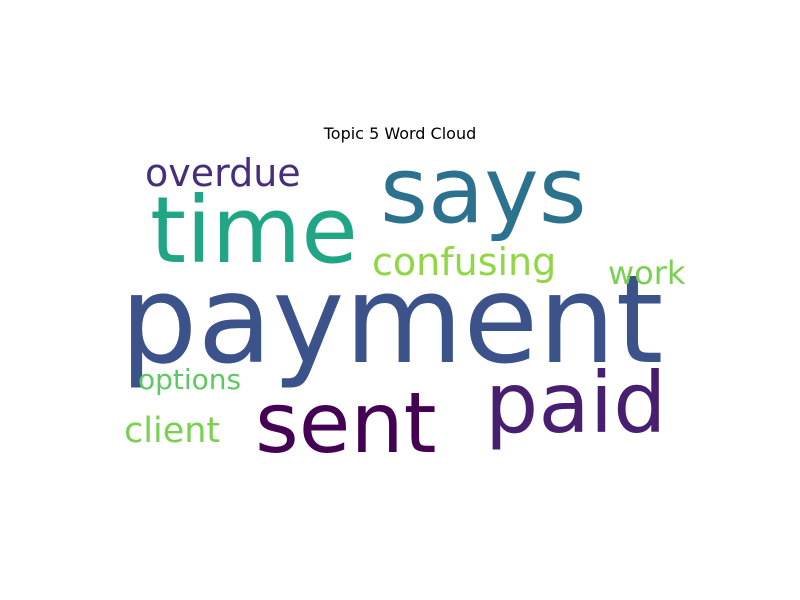  Describe the element at coordinates (254, 230) in the screenshot. I see `word-time: time` at that location.